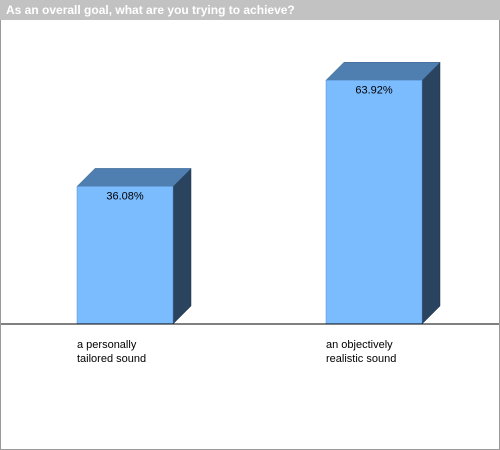 The height and width of the screenshot is (450, 500). I want to click on data-label-2: 63.92%, so click(374, 90).